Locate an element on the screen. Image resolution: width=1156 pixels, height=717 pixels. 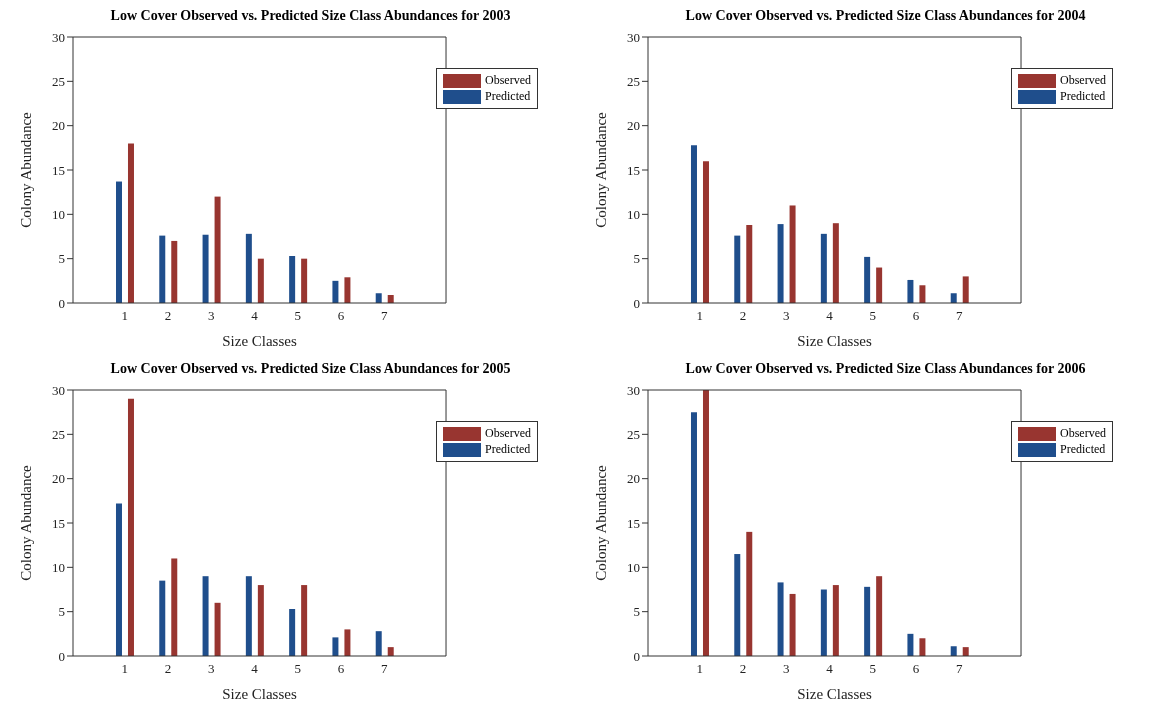
chart-title: Low Cover Observed vs. Predicted Size Class Abundances for 2003 is located at coordinates (310, 16).